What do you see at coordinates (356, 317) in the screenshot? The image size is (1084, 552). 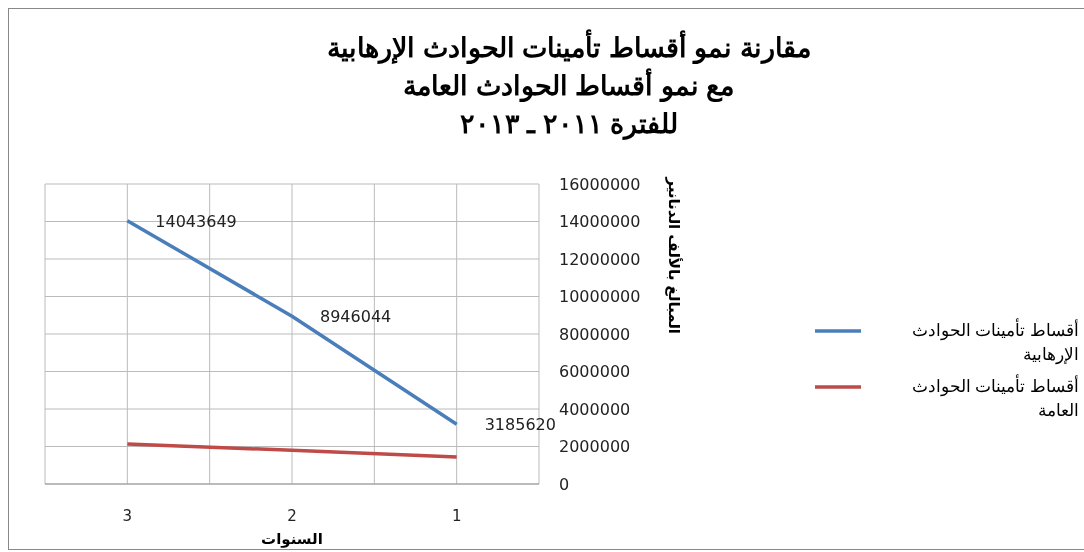 I see `data-label: 8946044` at bounding box center [356, 317].